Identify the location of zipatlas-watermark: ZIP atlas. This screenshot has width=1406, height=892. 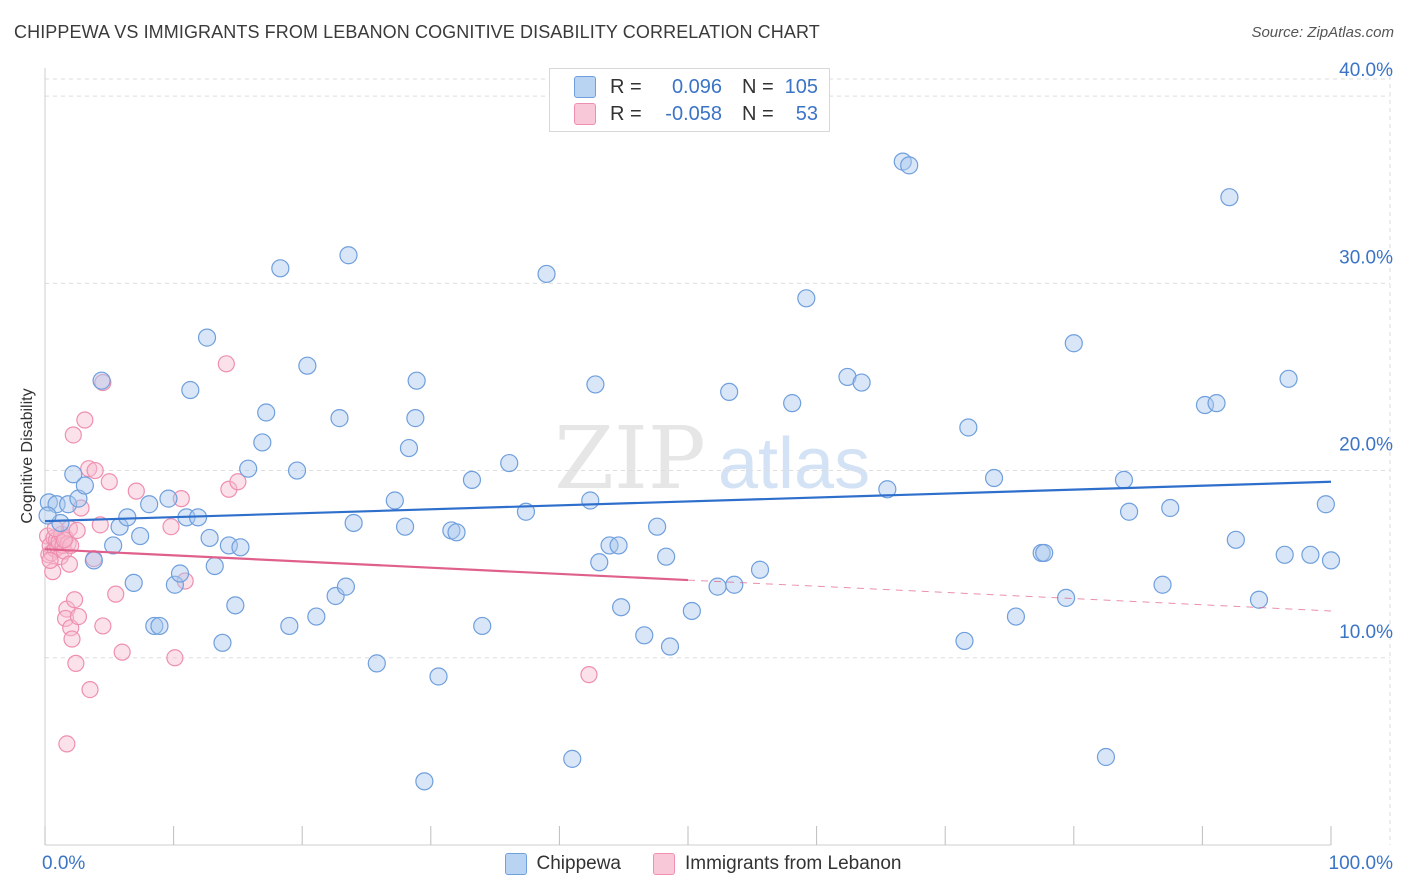
(712, 459).